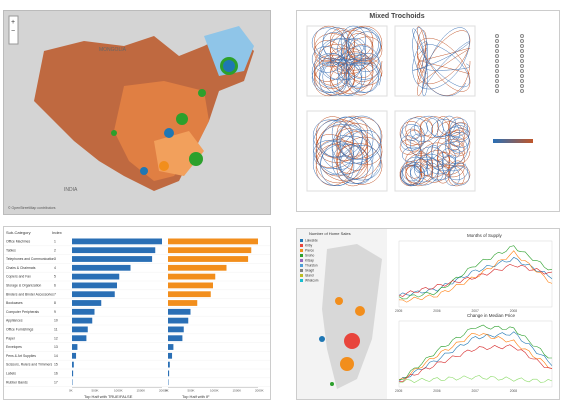 Image resolution: width=568 pixels, height=401 pixels. I want to click on bar-tick-label: 0K, so click(167, 391).